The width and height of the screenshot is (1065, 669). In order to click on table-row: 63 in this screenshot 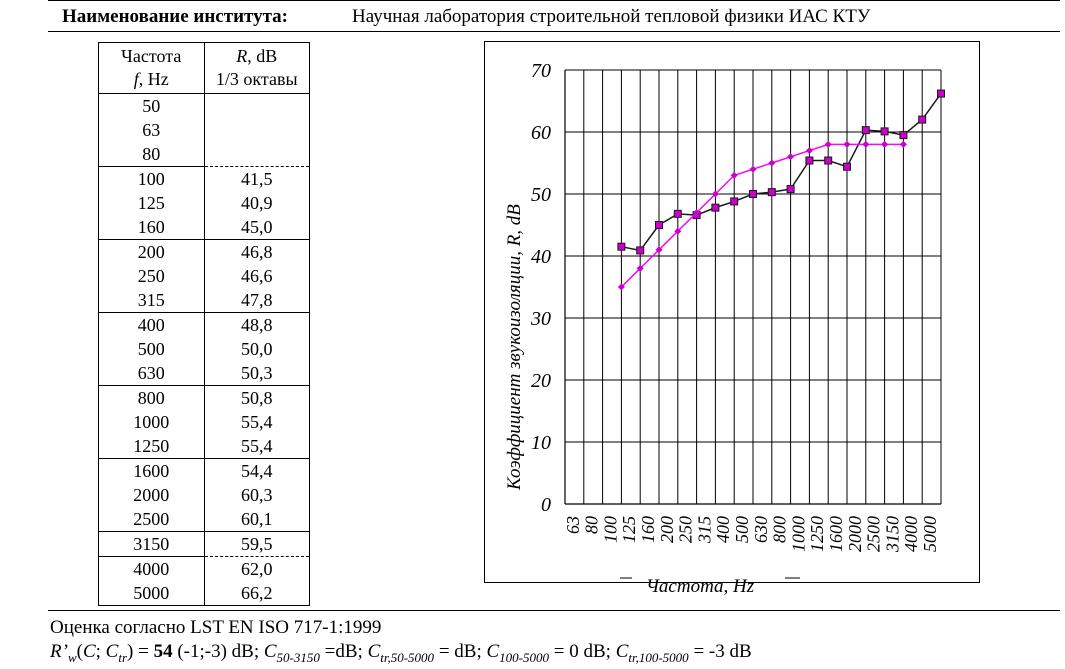, I will do `click(204, 130)`.